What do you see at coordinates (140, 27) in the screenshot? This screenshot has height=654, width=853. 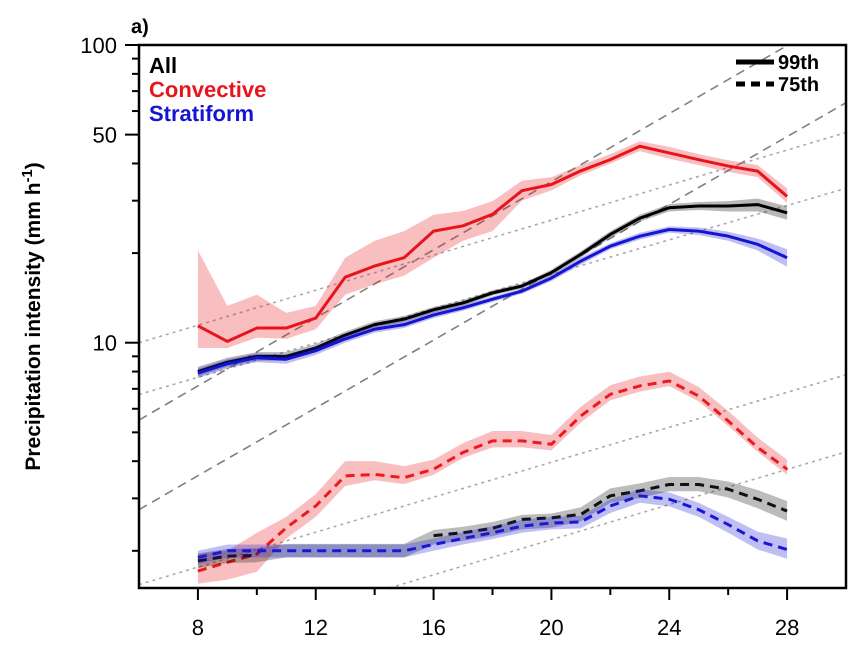 I see `chart-title: a)` at bounding box center [140, 27].